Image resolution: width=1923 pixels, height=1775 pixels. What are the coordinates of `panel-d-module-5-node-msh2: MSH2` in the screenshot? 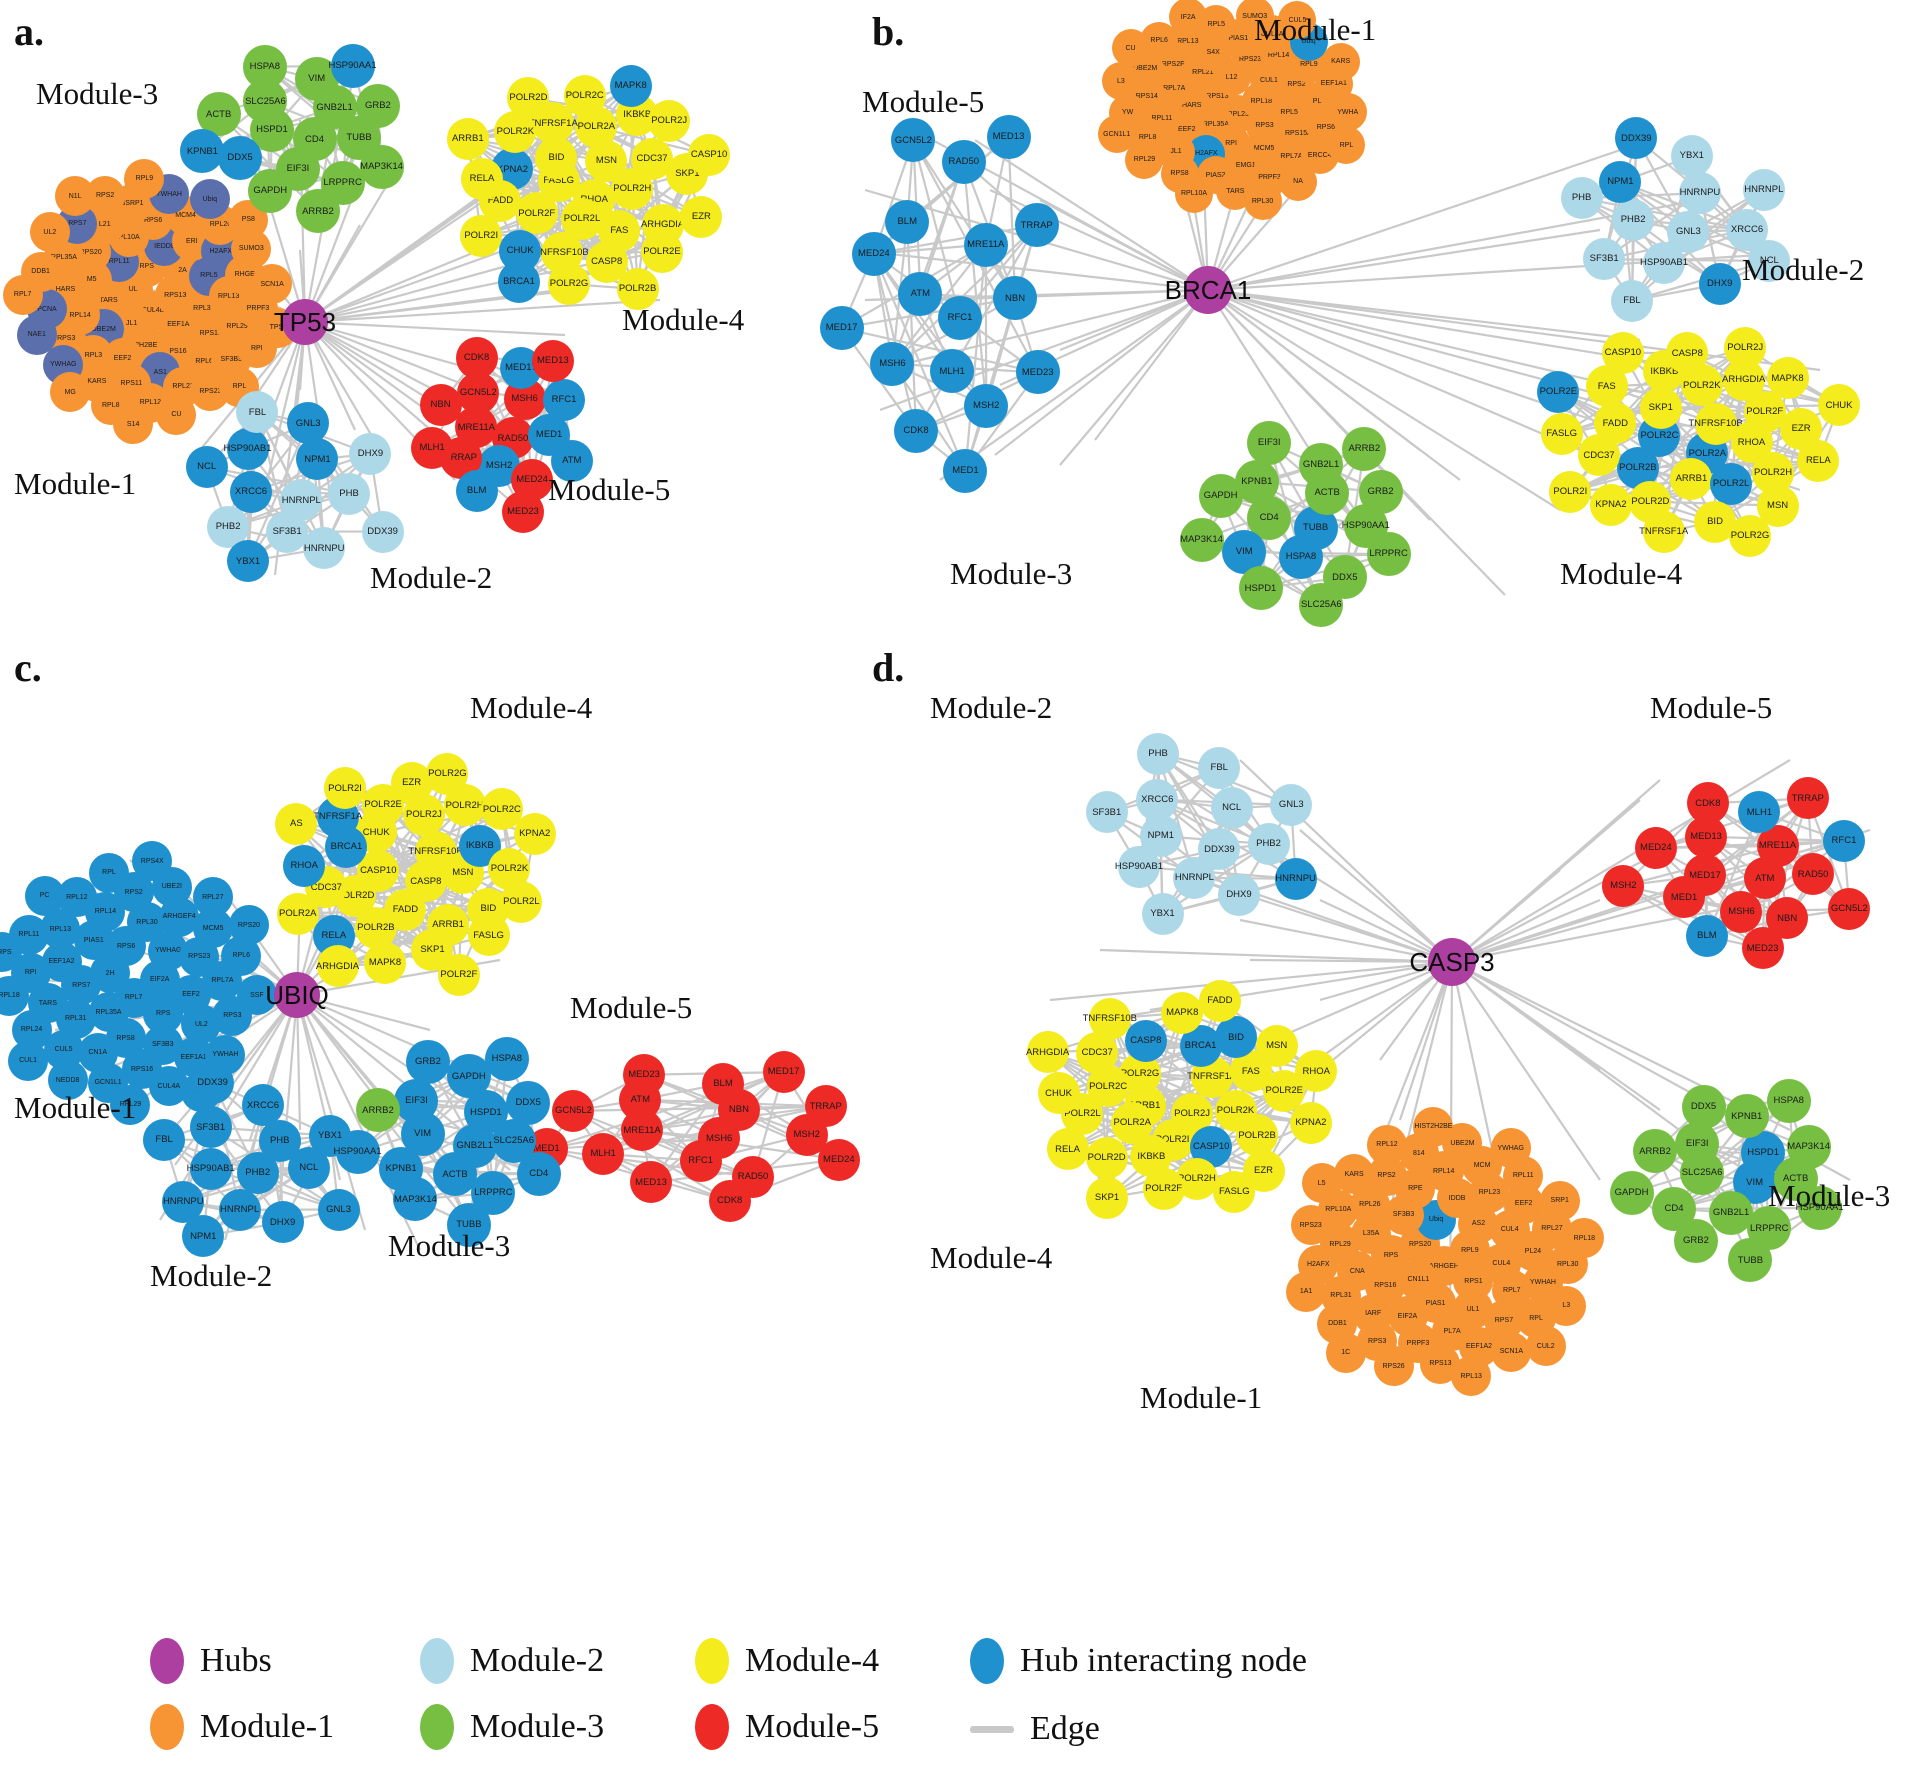 It's located at (1623, 885).